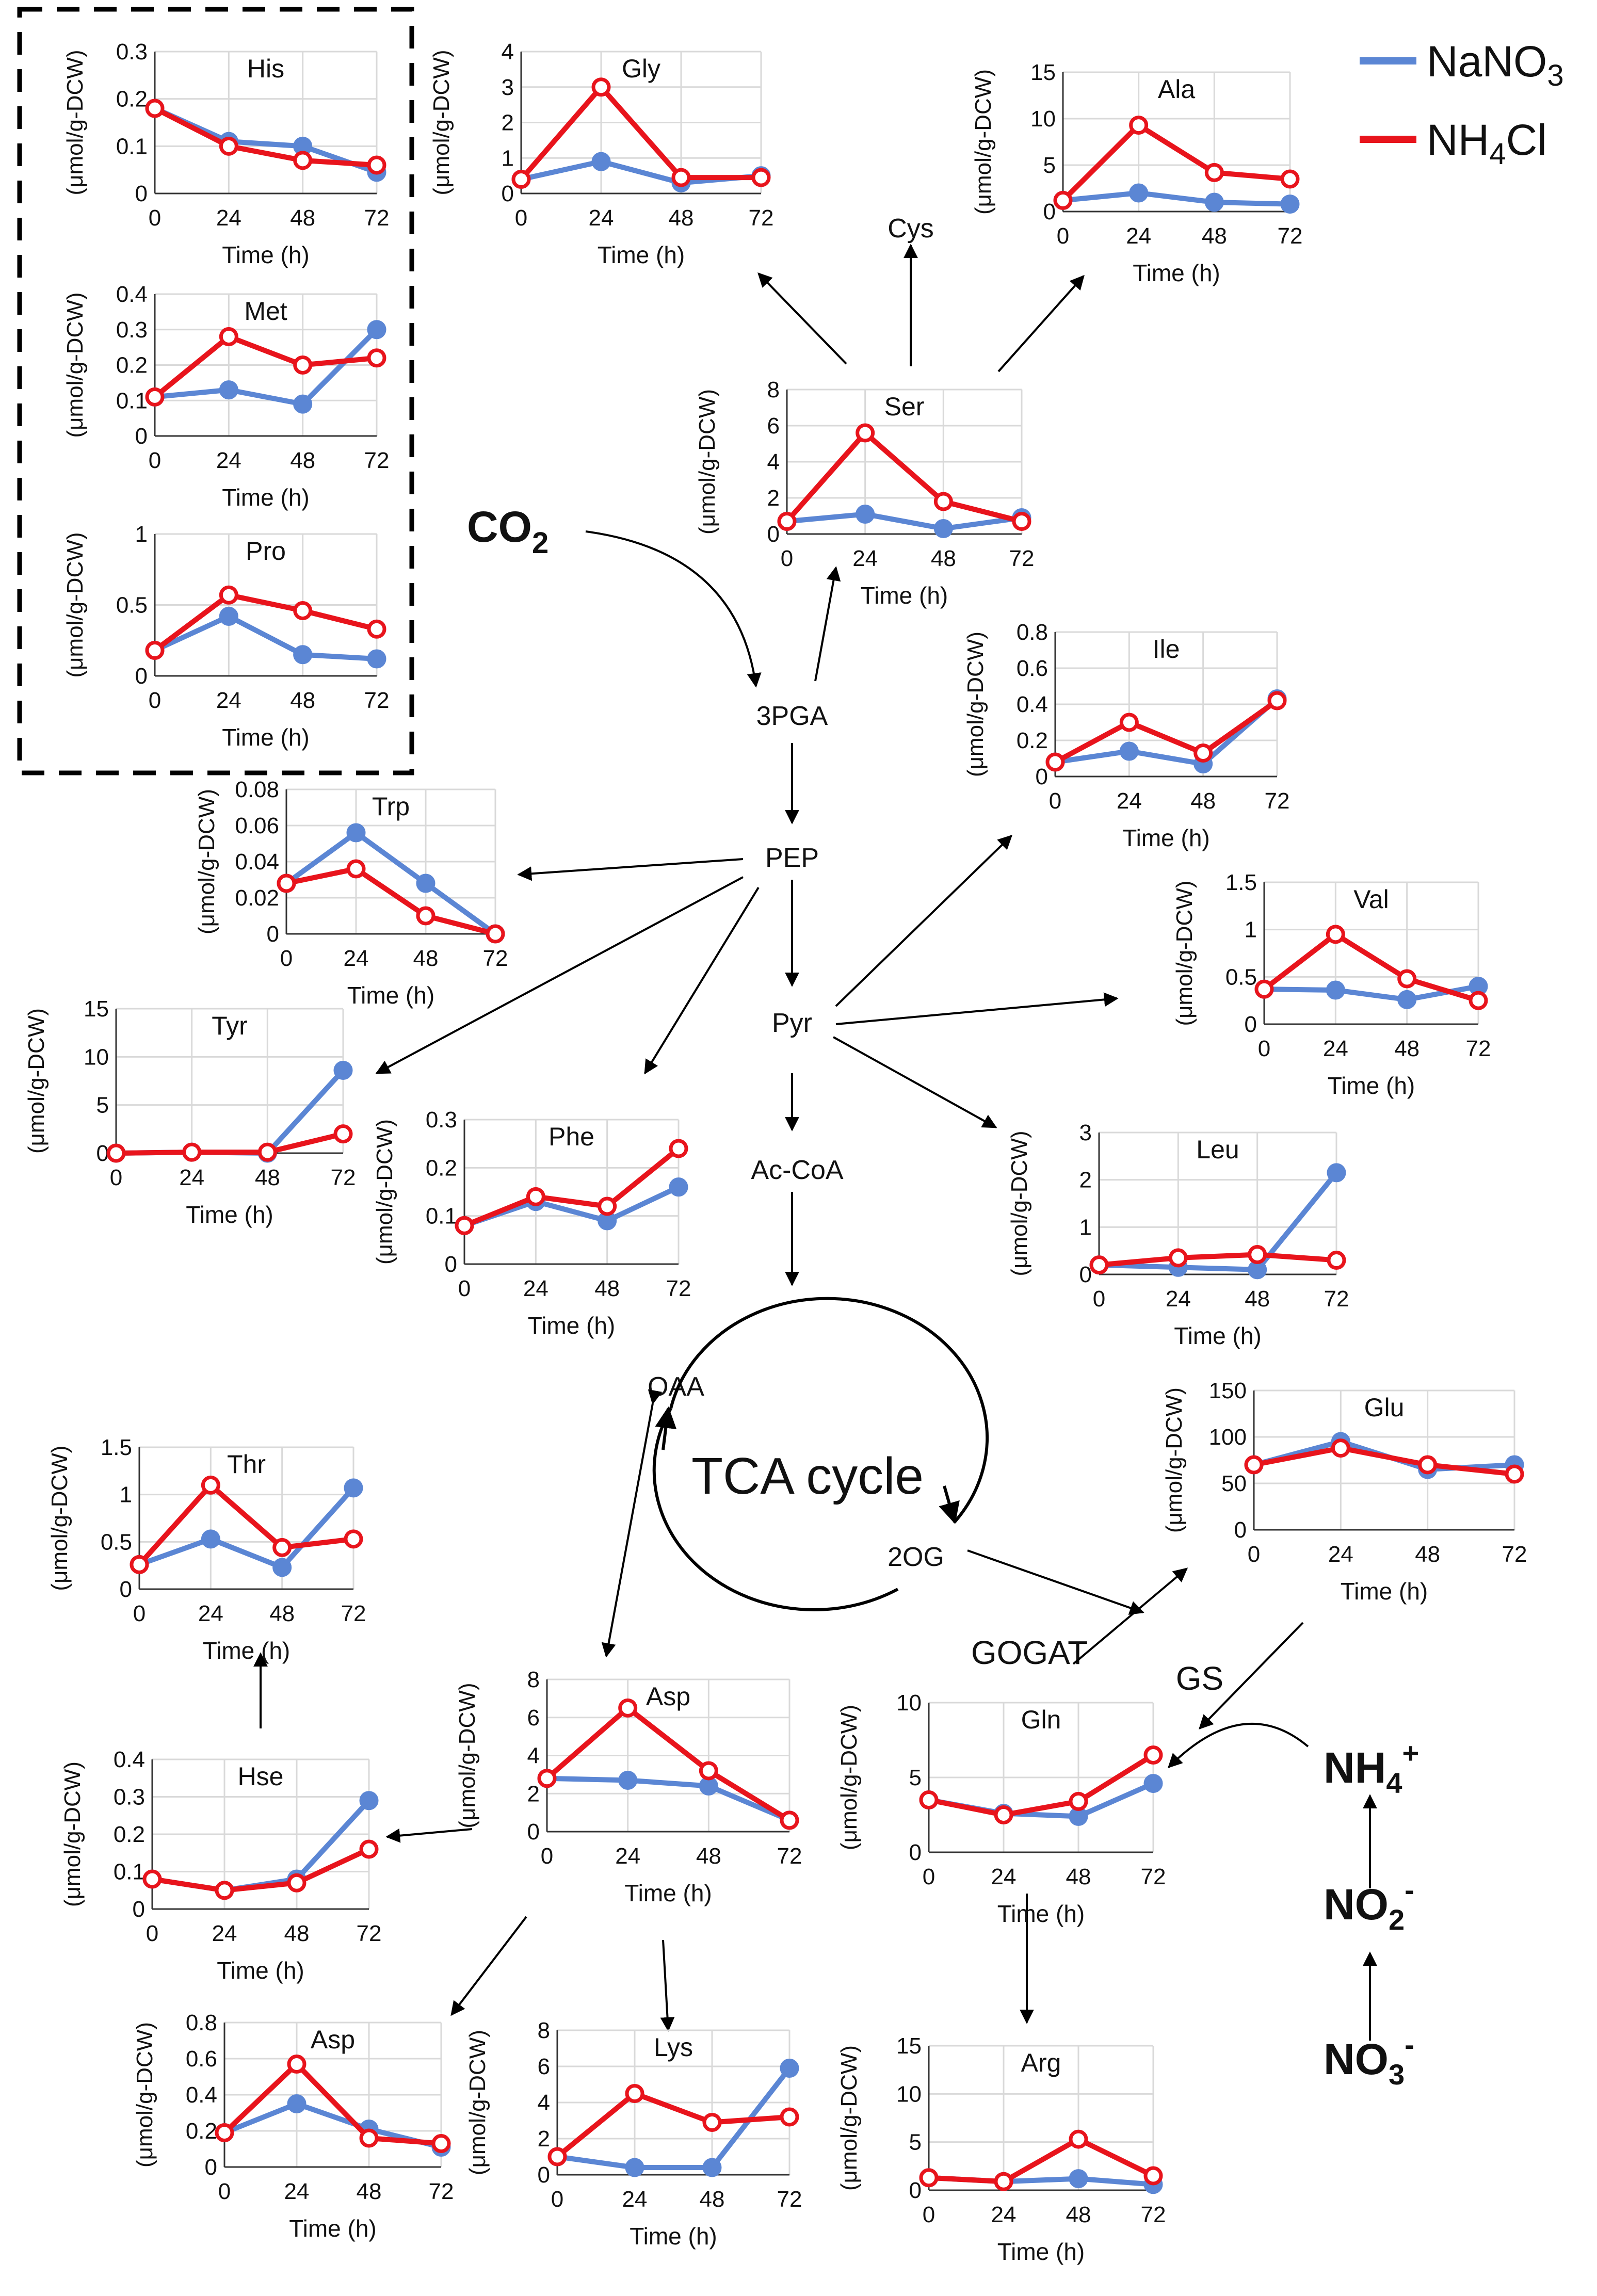 Image resolution: width=1597 pixels, height=2296 pixels. What do you see at coordinates (1428, 1465) in the screenshot?
I see `glu-point-nh4cl` at bounding box center [1428, 1465].